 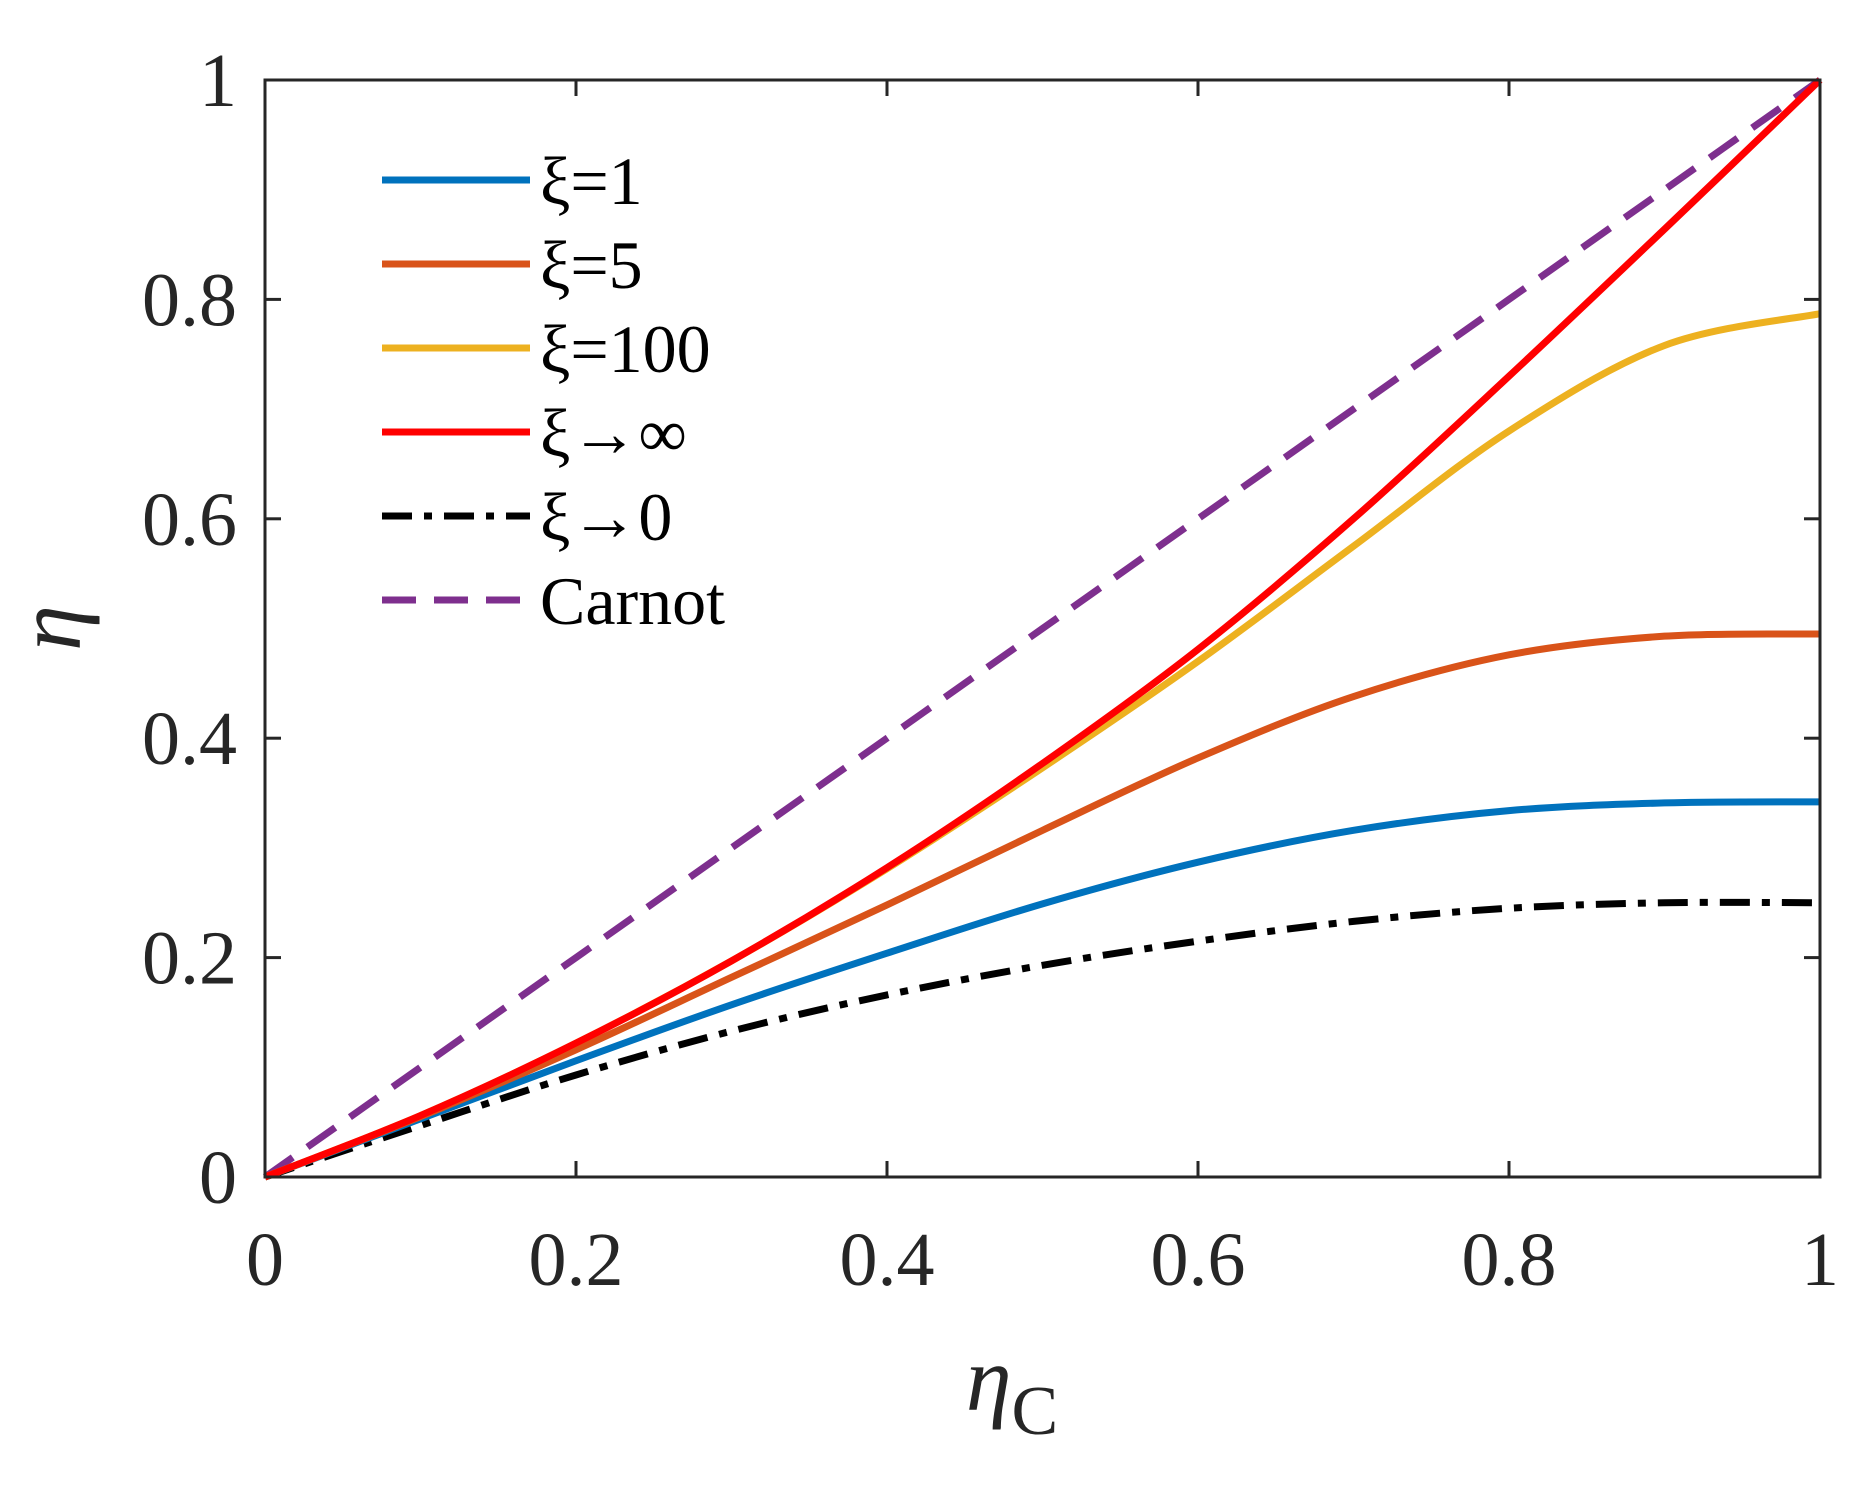 I want to click on x-axis-label-symbol: η, so click(x=989, y=1379).